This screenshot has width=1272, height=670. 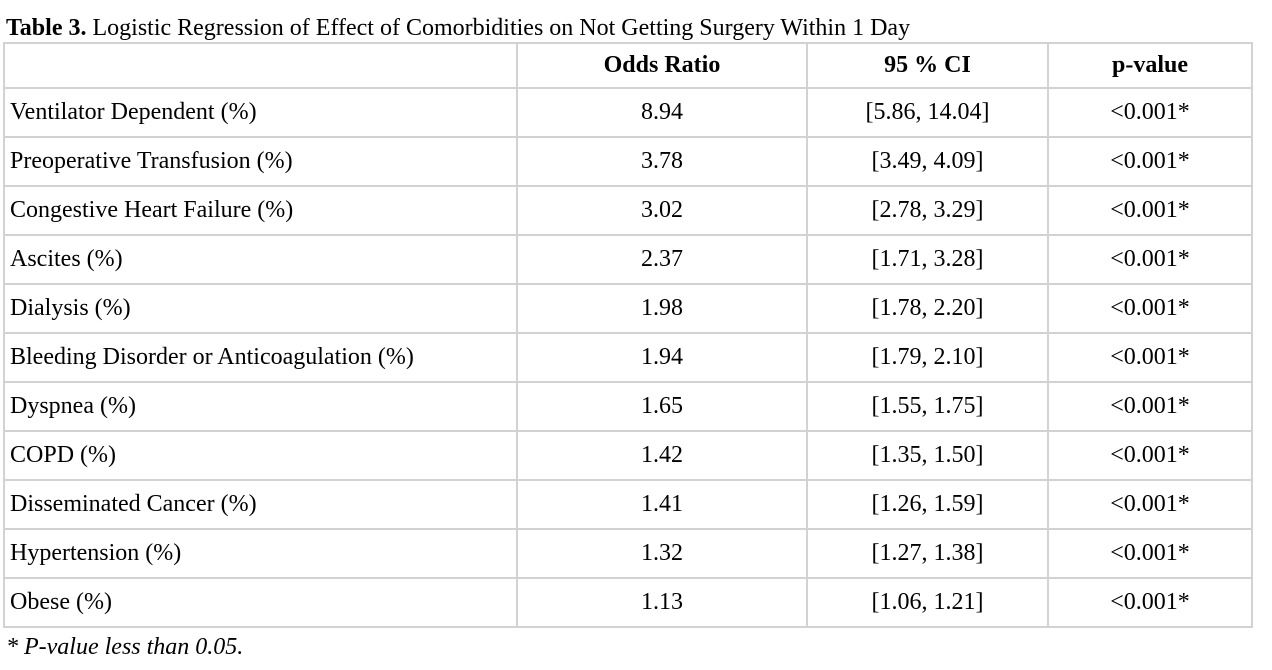 What do you see at coordinates (662, 210) in the screenshot?
I see `odds-ratio-cell: 3.02` at bounding box center [662, 210].